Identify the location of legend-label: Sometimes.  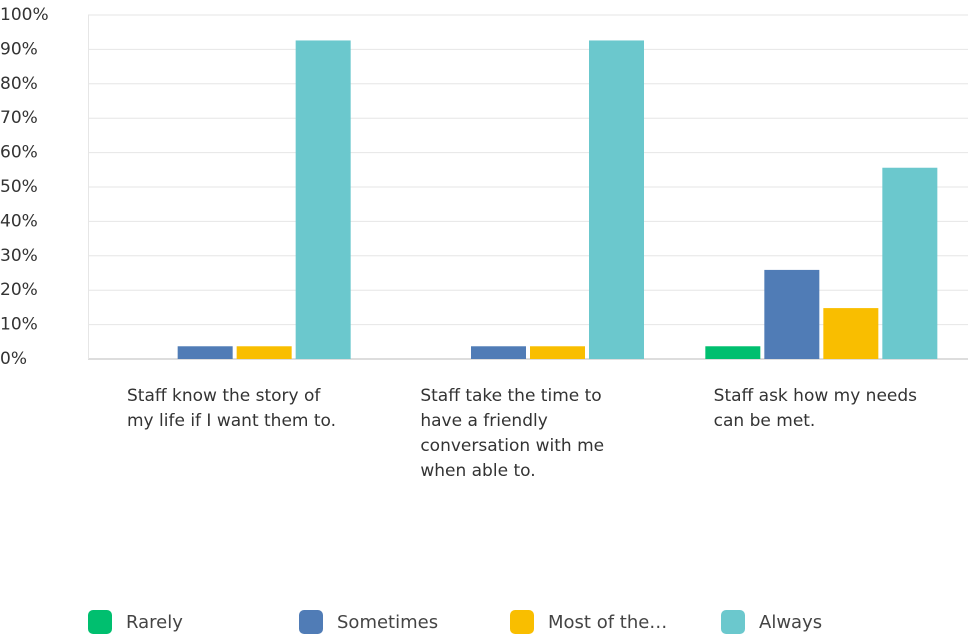
(388, 622).